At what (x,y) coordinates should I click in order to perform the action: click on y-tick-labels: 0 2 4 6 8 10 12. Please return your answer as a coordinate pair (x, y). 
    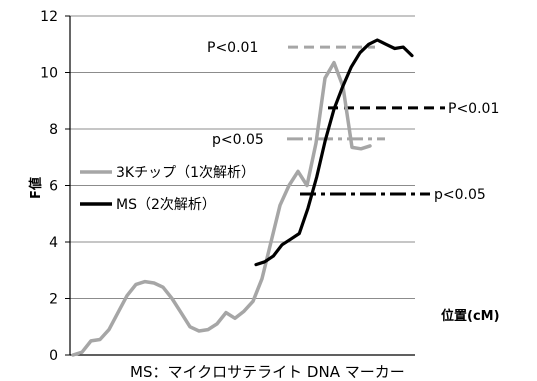
    Looking at the image, I should click on (49, 186).